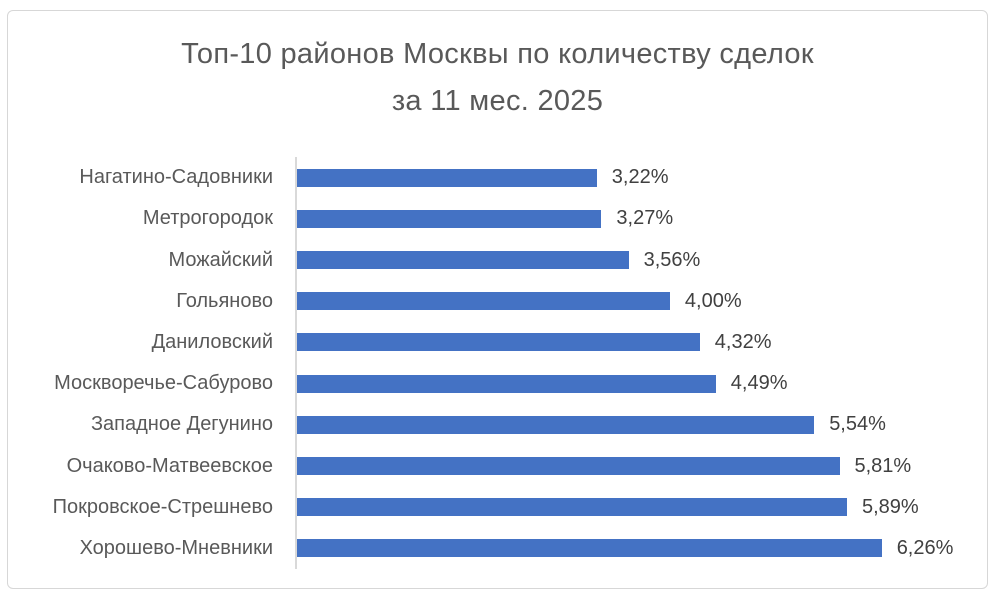 This screenshot has height=602, width=996. Describe the element at coordinates (645, 218) in the screenshot. I see `value-label: 3,27%` at that location.